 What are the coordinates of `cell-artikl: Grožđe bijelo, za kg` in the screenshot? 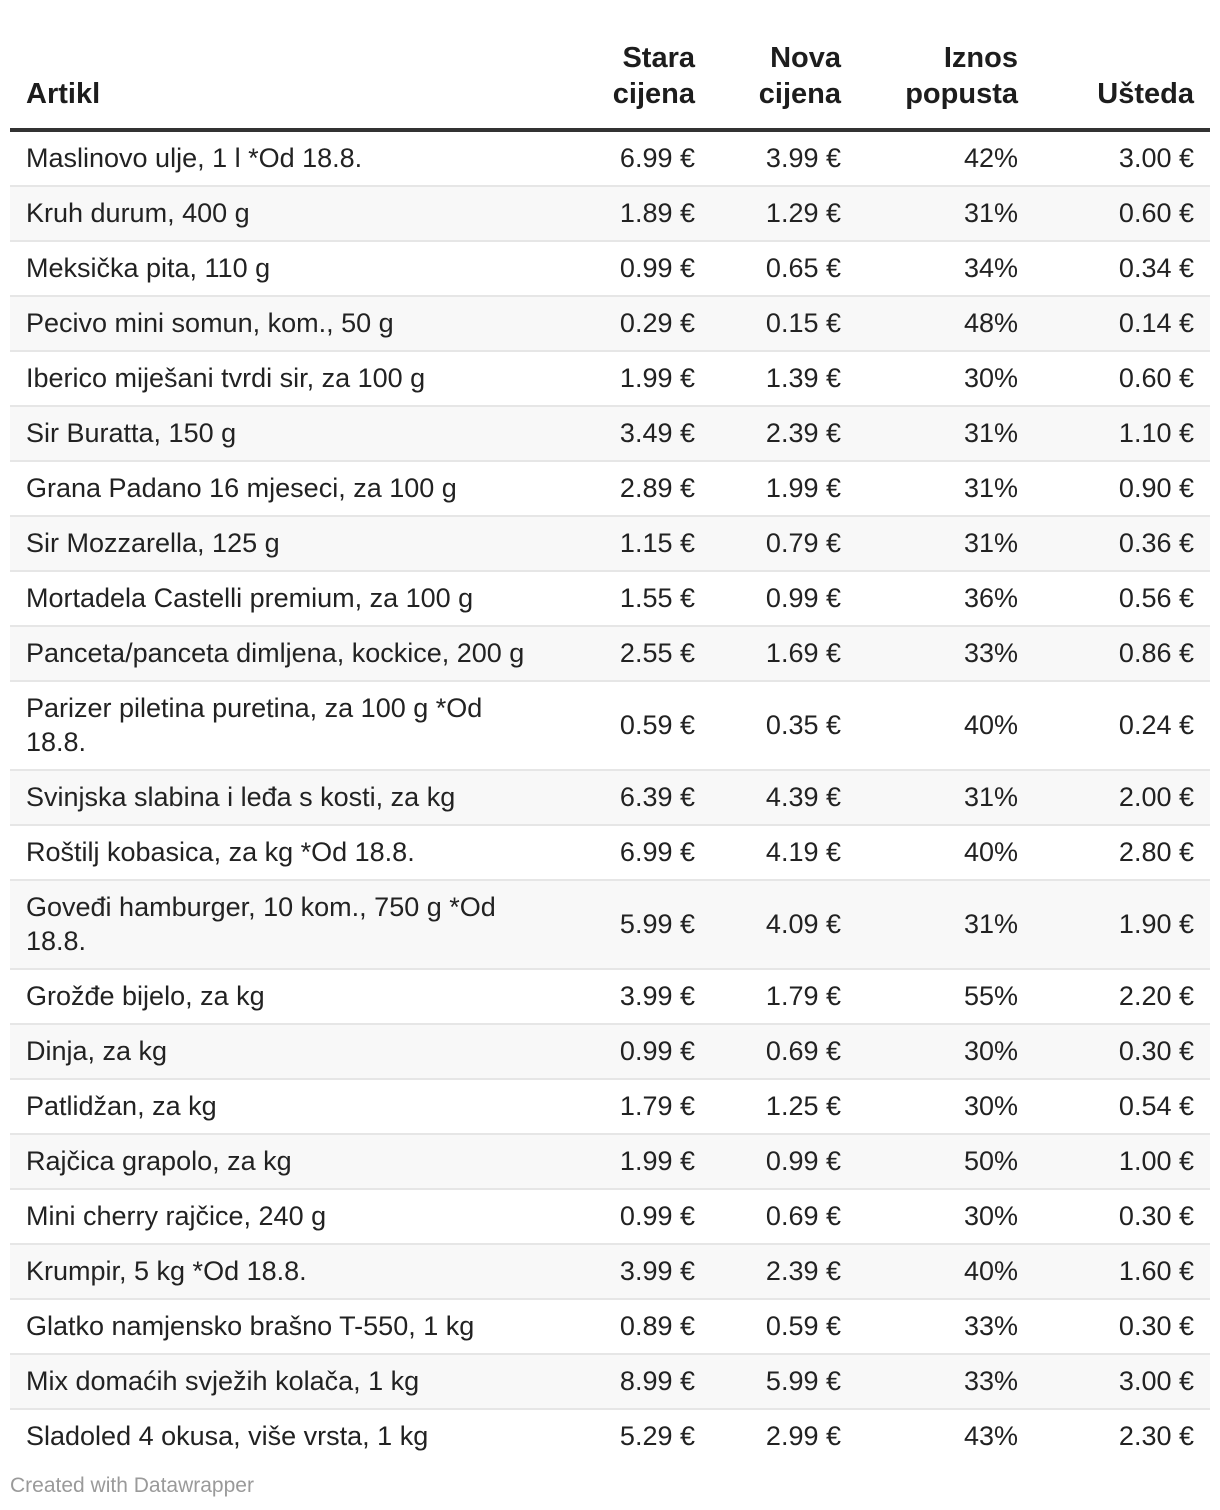 It's located at (287, 997).